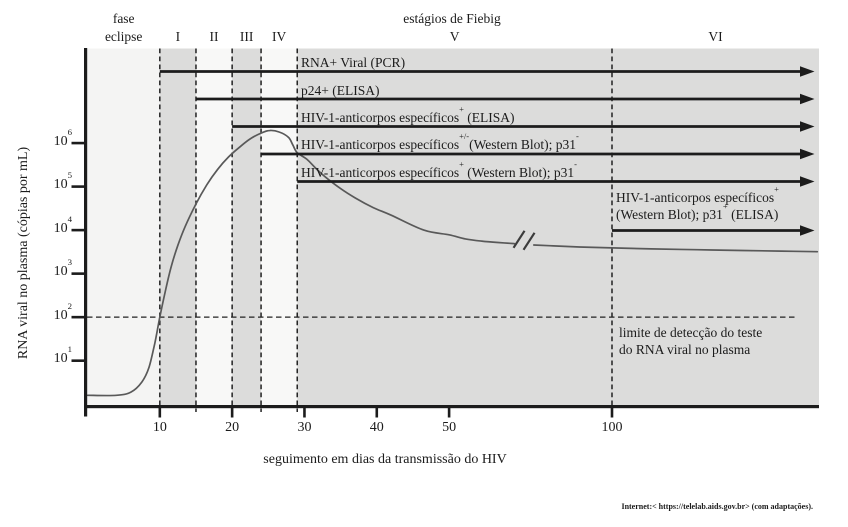 Image resolution: width=848 pixels, height=527 pixels. I want to click on x-axis-line, so click(451, 407).